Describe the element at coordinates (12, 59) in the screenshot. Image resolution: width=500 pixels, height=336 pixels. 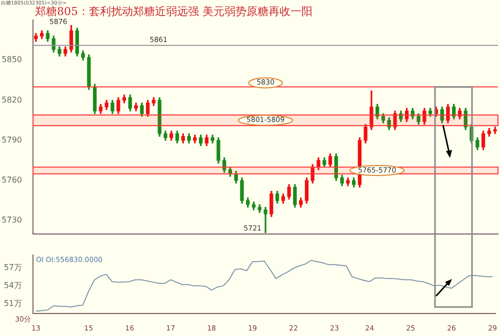
I see `y-tick-label: 5850` at that location.